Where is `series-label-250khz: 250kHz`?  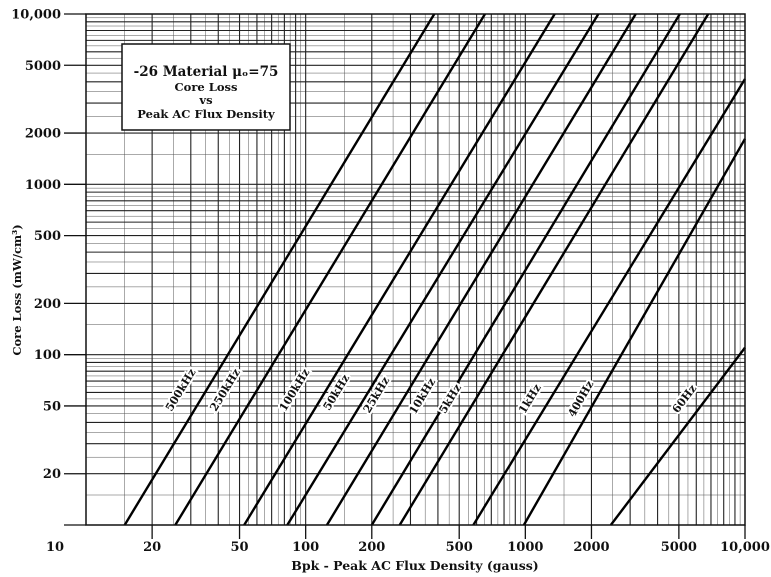 series-label-250khz: 250kHz is located at coordinates (225, 389).